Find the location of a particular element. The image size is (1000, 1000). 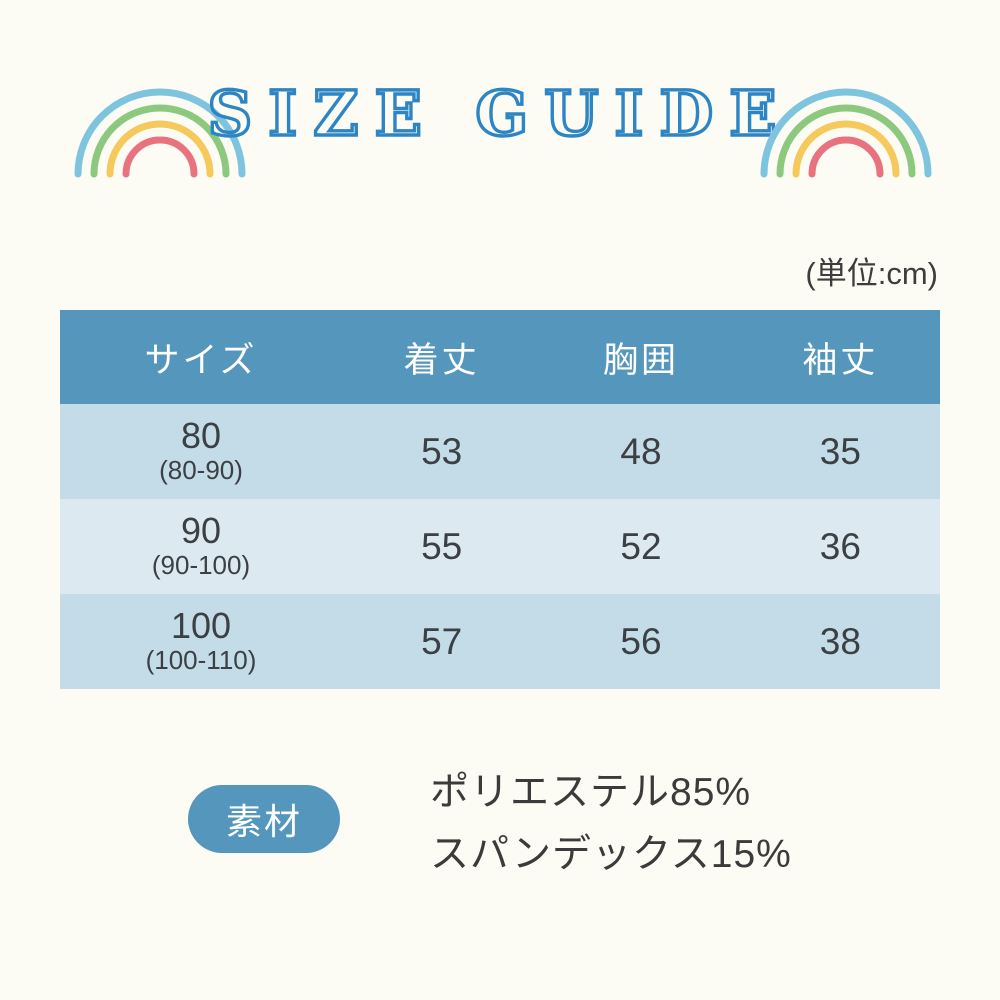

cell-length: 53 is located at coordinates (442, 451).